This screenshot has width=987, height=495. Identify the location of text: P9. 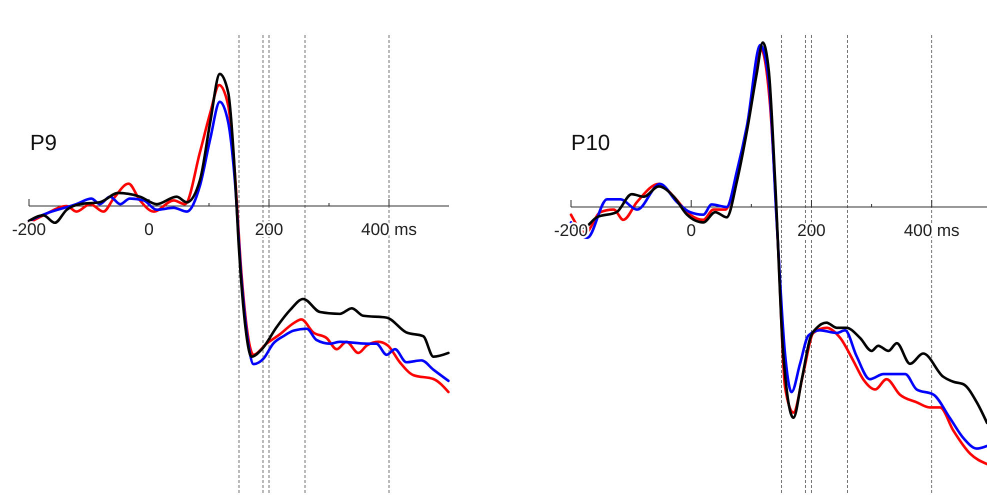
(43, 142).